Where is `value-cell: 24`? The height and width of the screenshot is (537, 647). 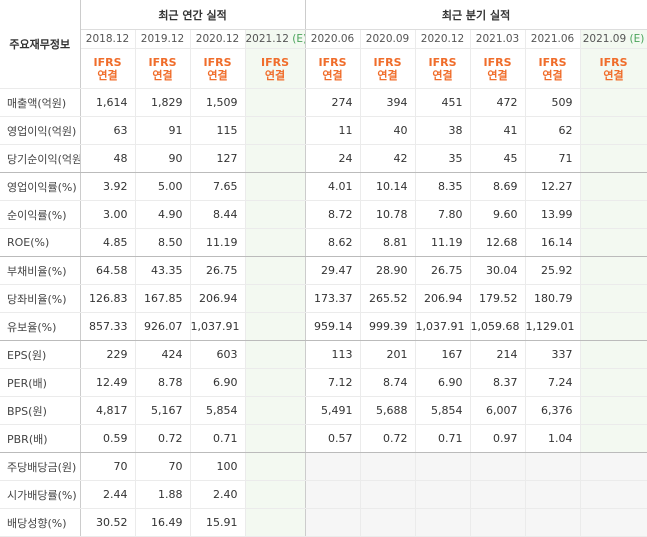
value-cell: 24 is located at coordinates (333, 158).